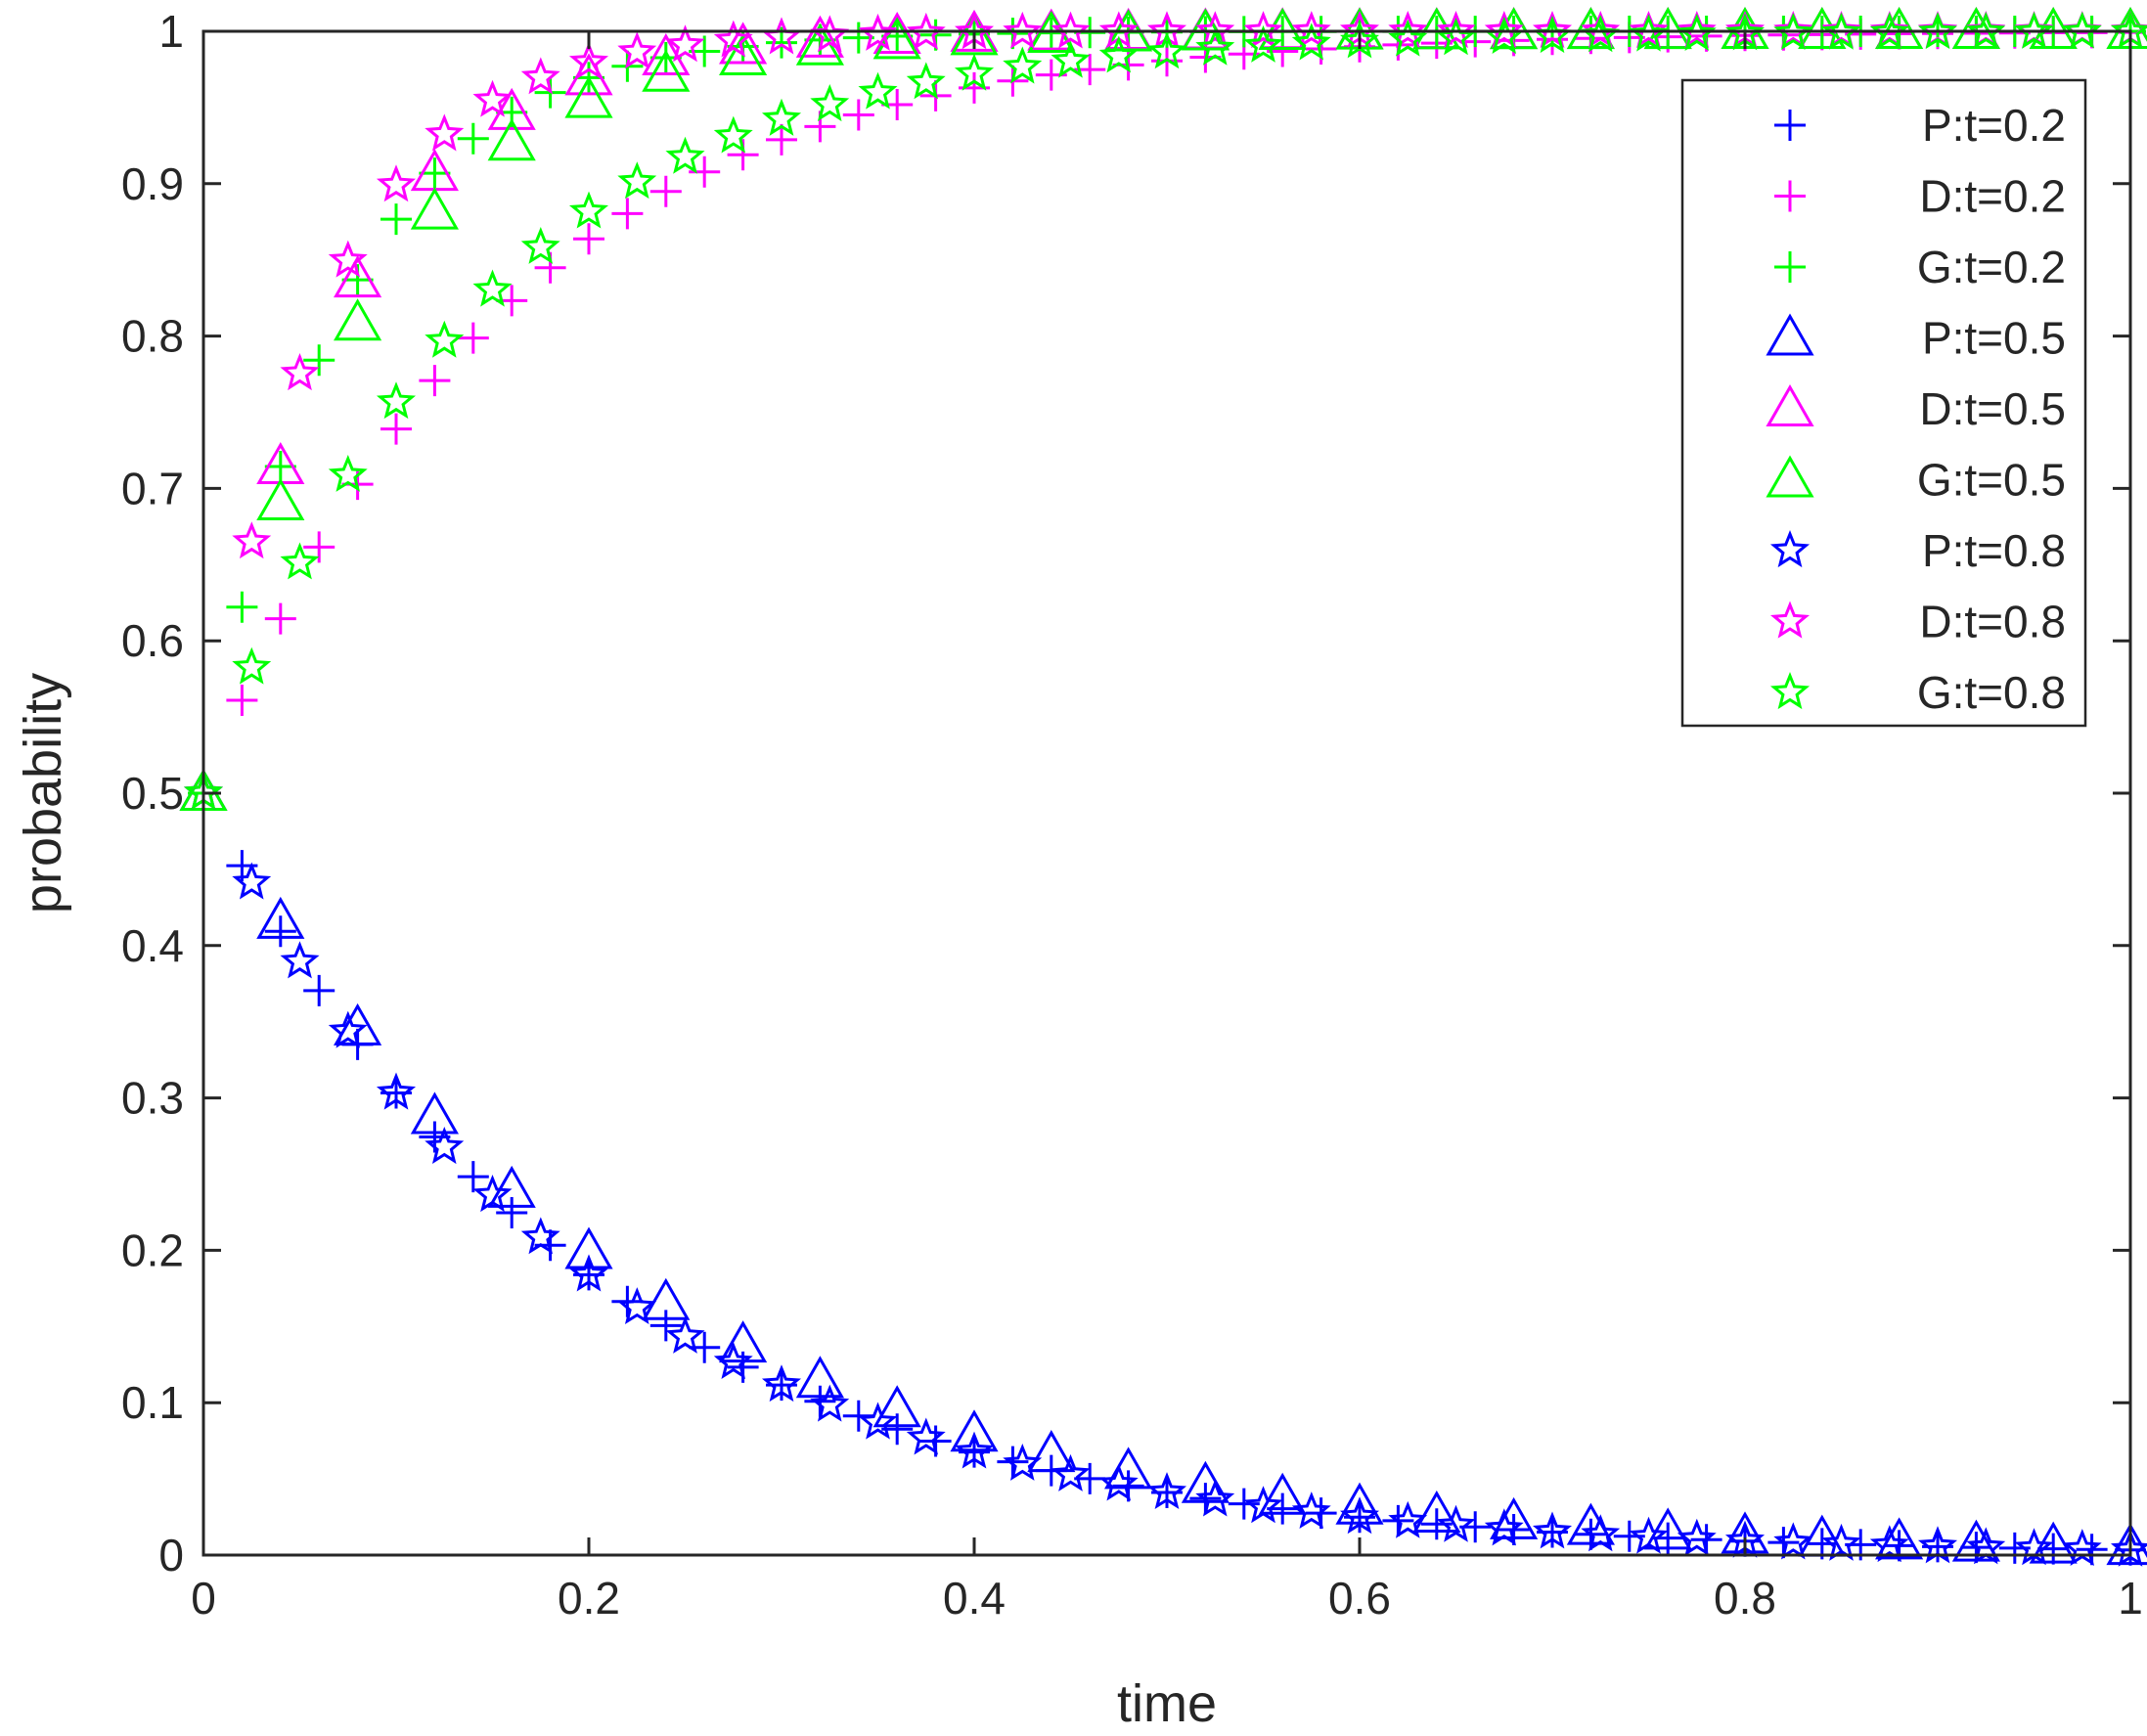 The height and width of the screenshot is (1736, 2147). Describe the element at coordinates (1745, 1599) in the screenshot. I see `x-tick-label: 0.8` at that location.